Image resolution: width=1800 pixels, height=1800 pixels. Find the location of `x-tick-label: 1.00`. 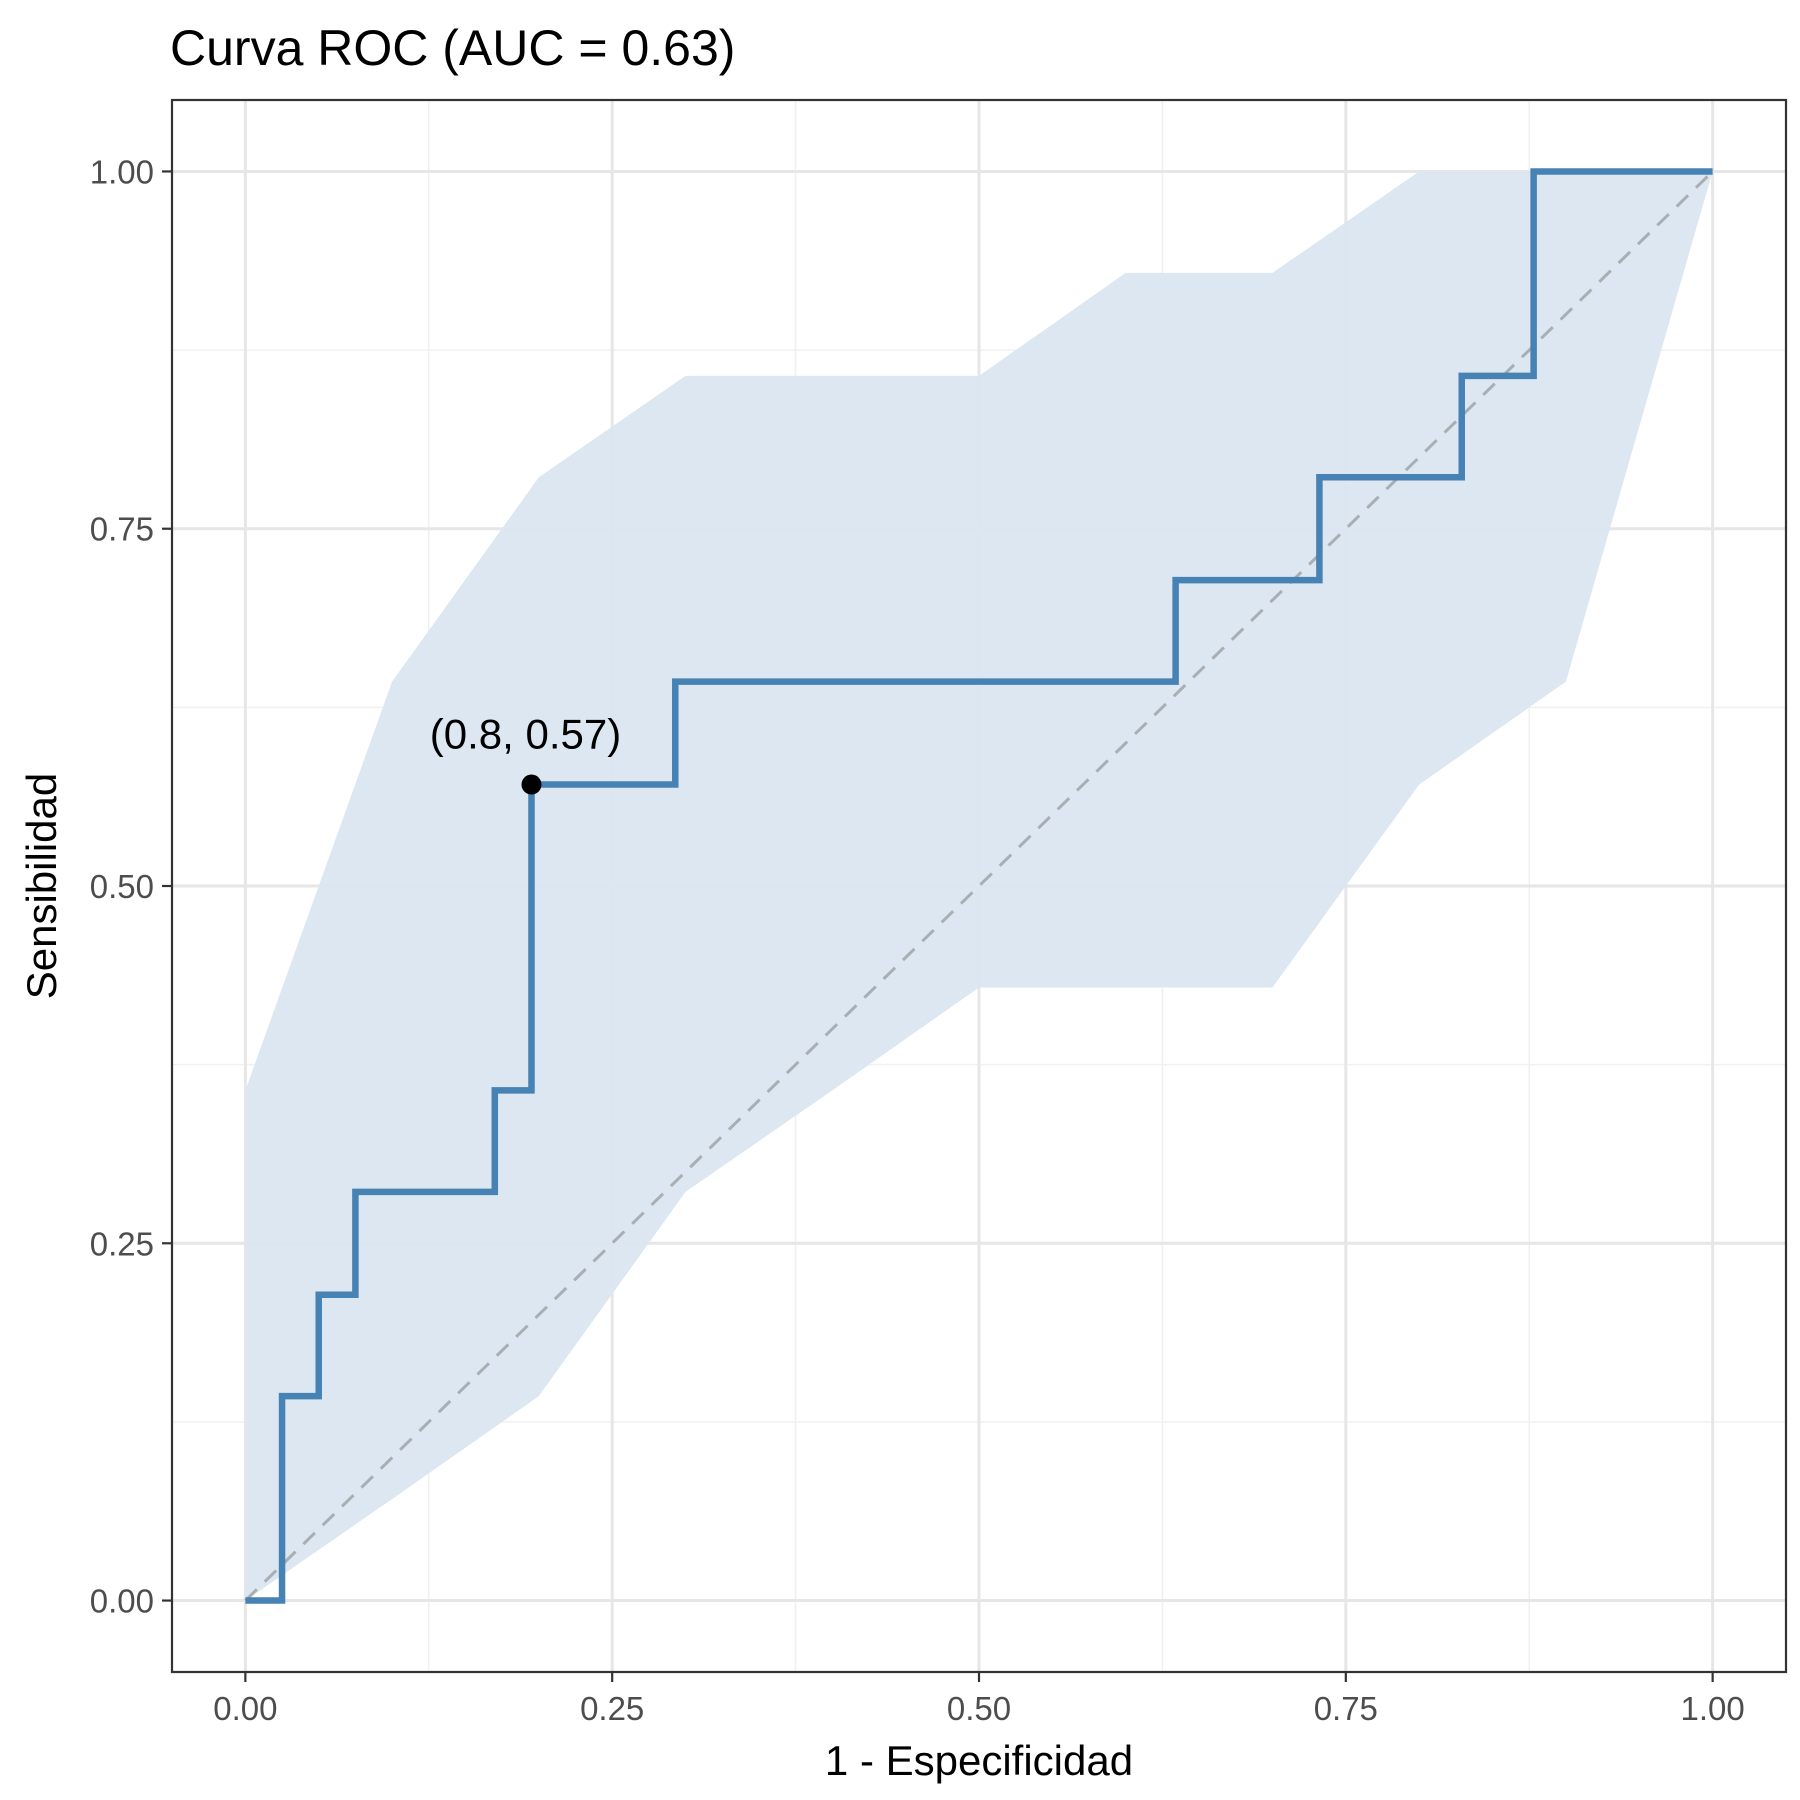

x-tick-label: 1.00 is located at coordinates (1713, 1708).